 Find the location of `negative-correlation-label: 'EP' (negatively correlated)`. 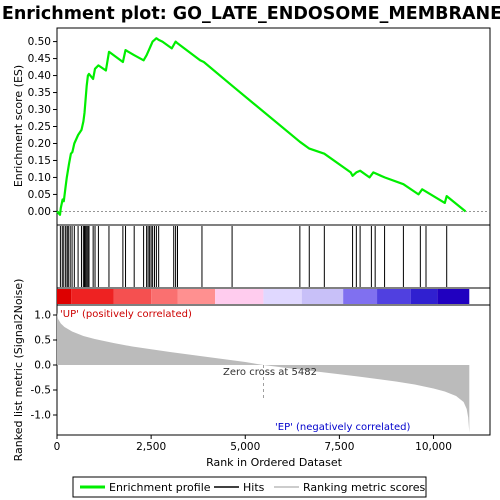

negative-correlation-label: 'EP' (negatively correlated) is located at coordinates (342, 427).